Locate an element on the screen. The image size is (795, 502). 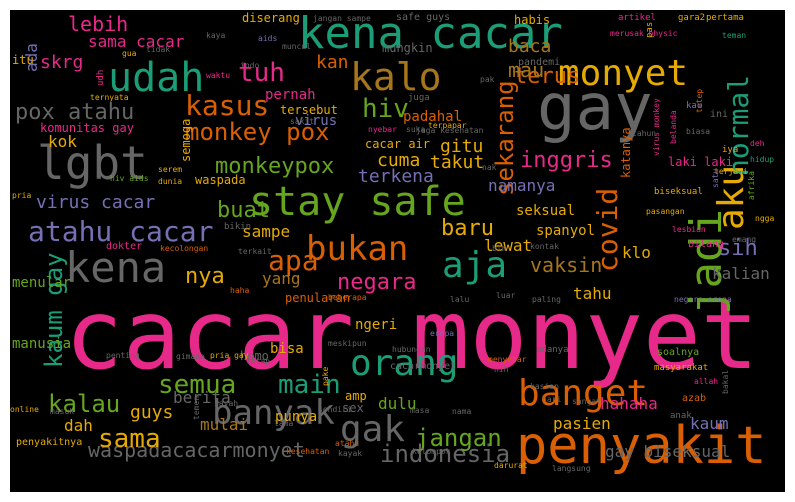
word-teman: teman is located at coordinates (734, 35).